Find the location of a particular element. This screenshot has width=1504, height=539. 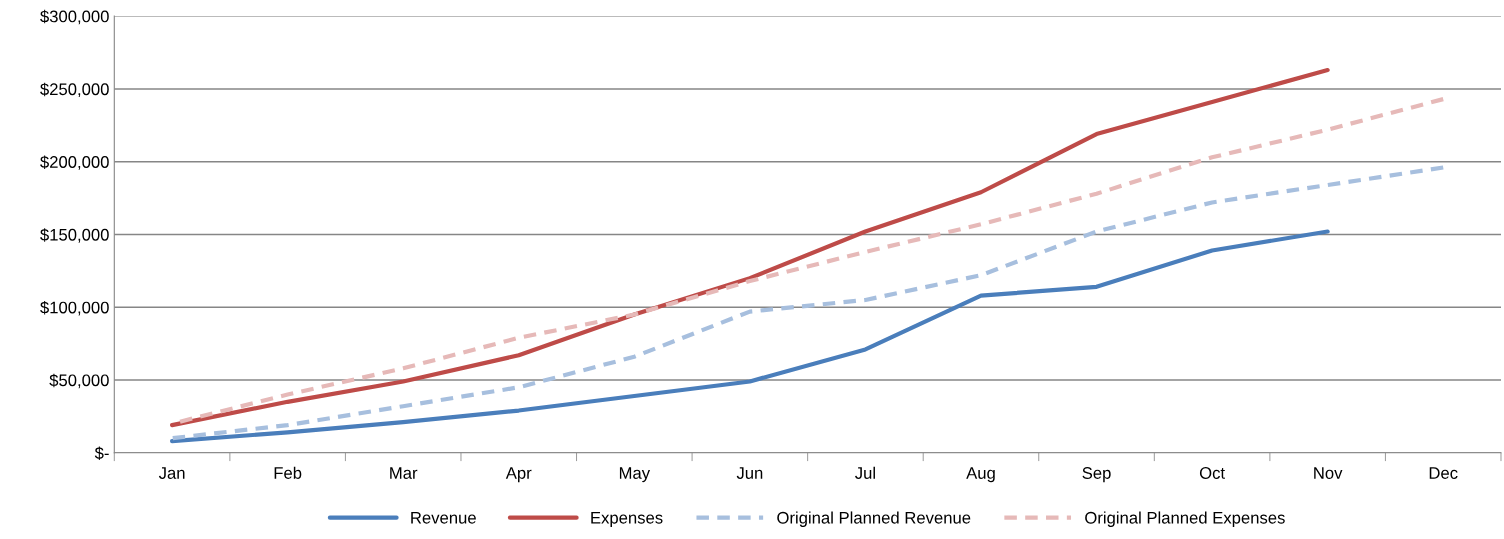

x-tick-label: Jan is located at coordinates (171, 473).